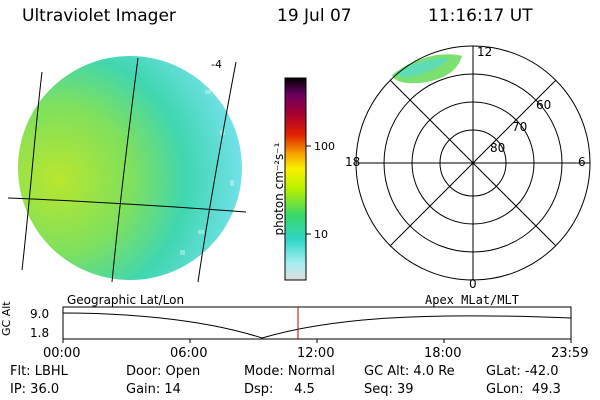 This screenshot has height=400, width=600. What do you see at coordinates (582, 162) in the screenshot?
I see `mlt-label-right: 6` at bounding box center [582, 162].